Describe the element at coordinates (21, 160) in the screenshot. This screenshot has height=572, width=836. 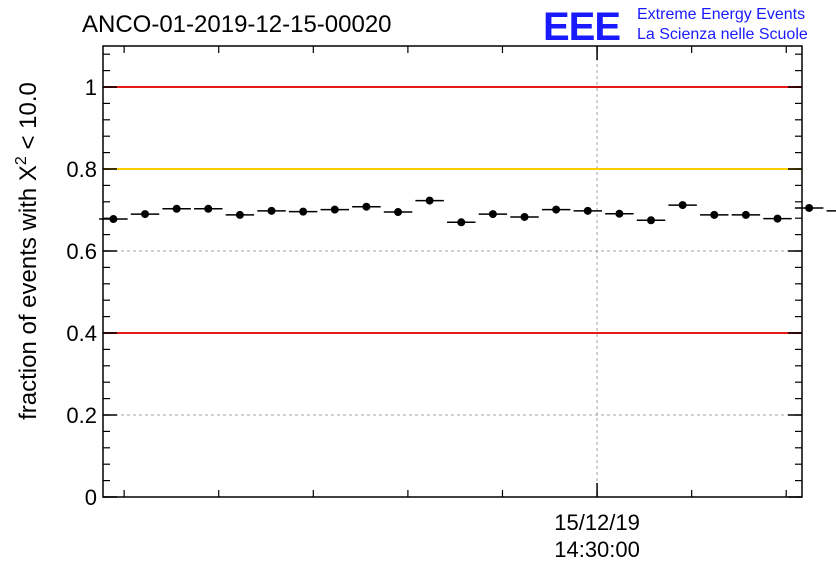
I see `y-axis-label-sup: 2` at that location.